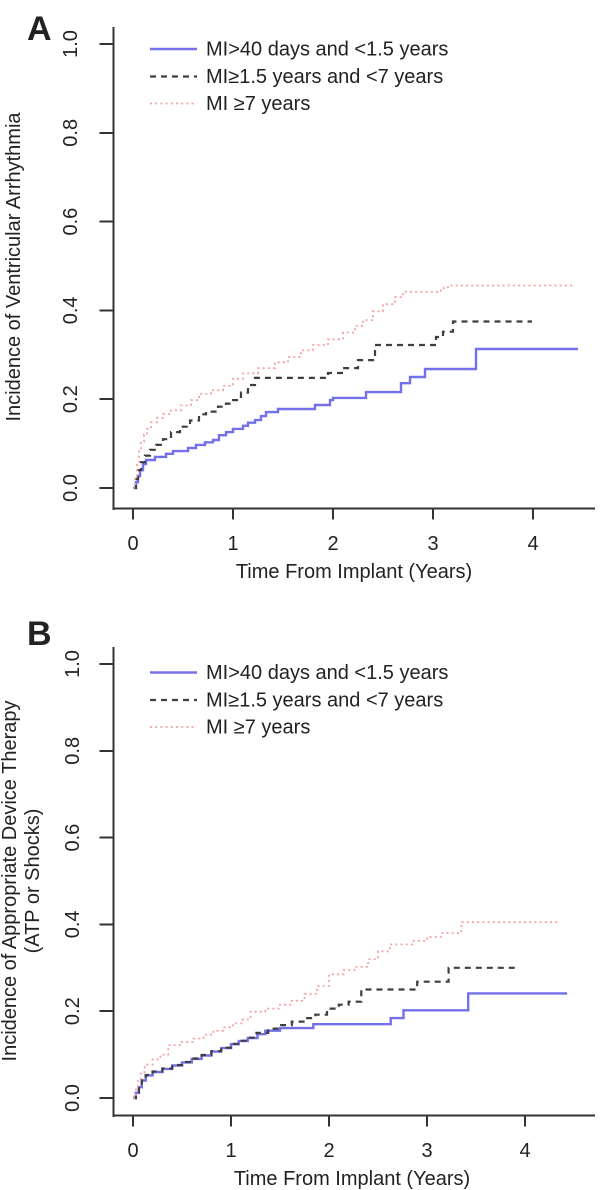 Image resolution: width=600 pixels, height=1190 pixels. Describe the element at coordinates (426, 1151) in the screenshot. I see `panel-b-x-tick-label: 3` at that location.